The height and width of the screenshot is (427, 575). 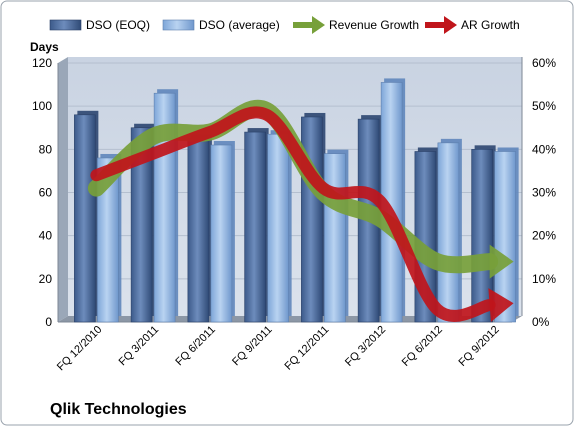 I want to click on y-axis-title: Days, so click(x=44, y=47).